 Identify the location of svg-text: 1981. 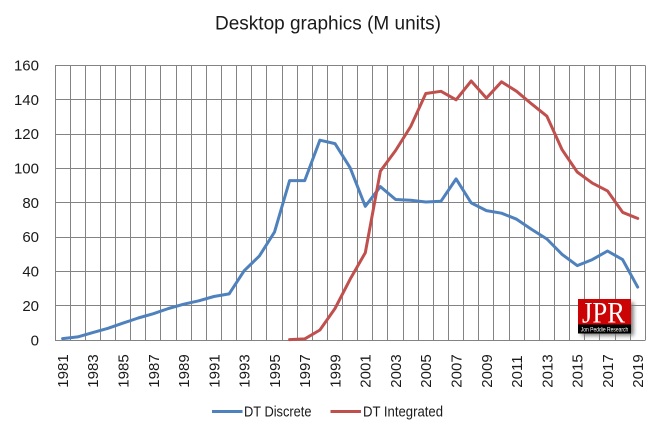
(63, 370).